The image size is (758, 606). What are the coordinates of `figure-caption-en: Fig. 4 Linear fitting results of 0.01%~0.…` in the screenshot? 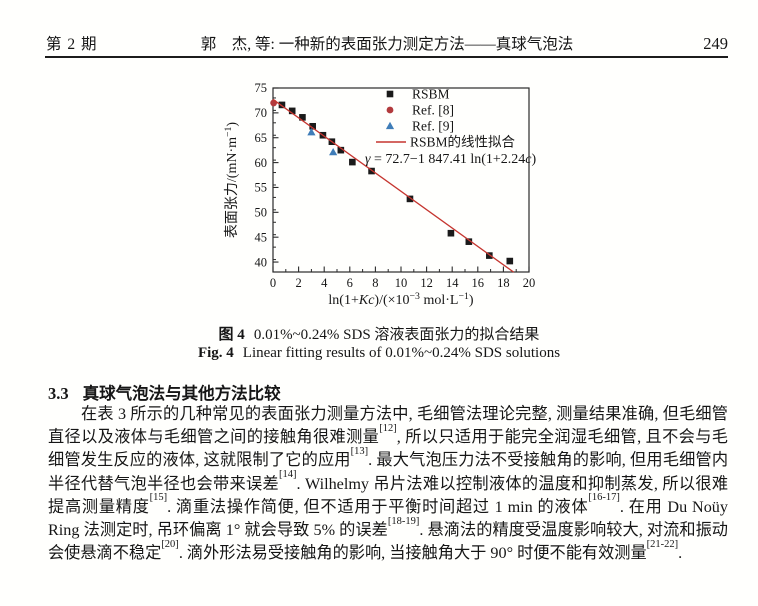 It's located at (379, 353).